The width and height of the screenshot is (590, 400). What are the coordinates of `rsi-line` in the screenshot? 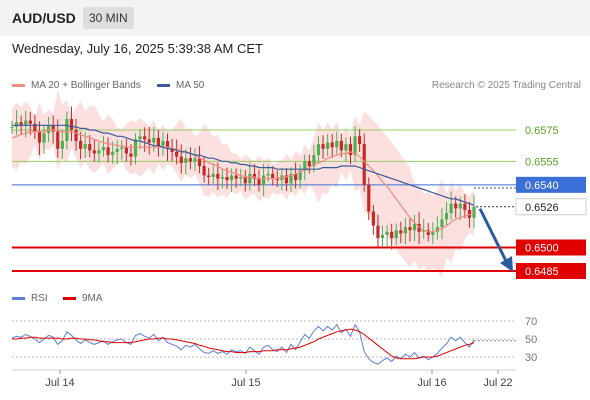 It's located at (243, 344).